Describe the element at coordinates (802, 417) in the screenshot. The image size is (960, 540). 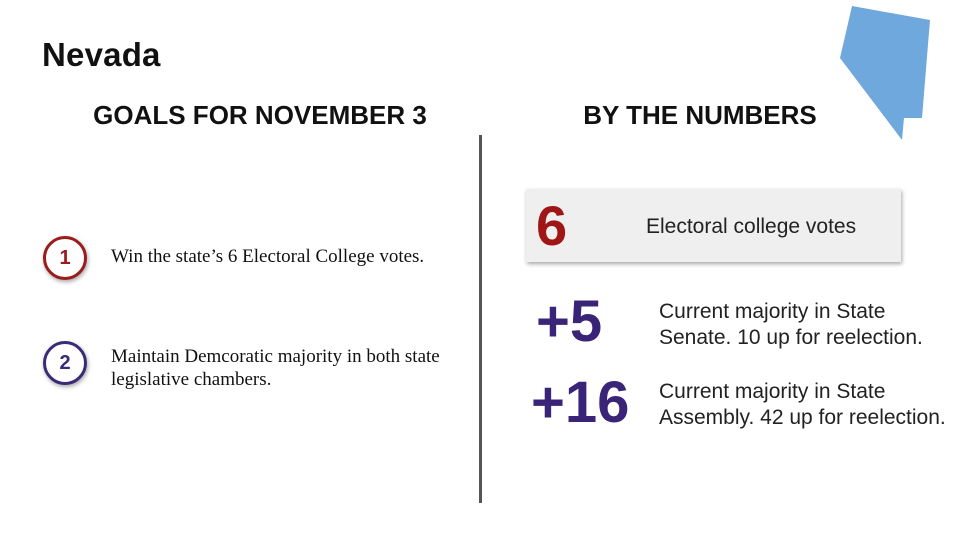
I see `text-line: Assembly. 42 up for reelection.` at that location.